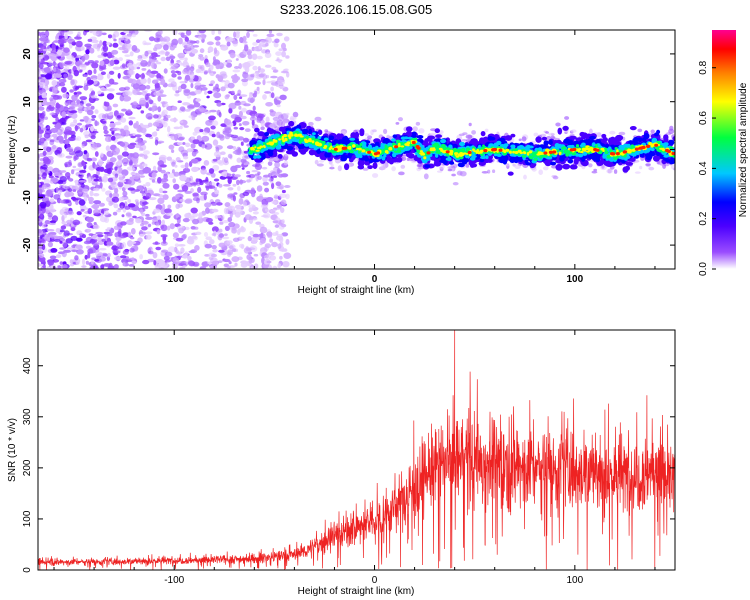  Describe the element at coordinates (438, 136) in the screenshot. I see `ridge-blob` at that location.